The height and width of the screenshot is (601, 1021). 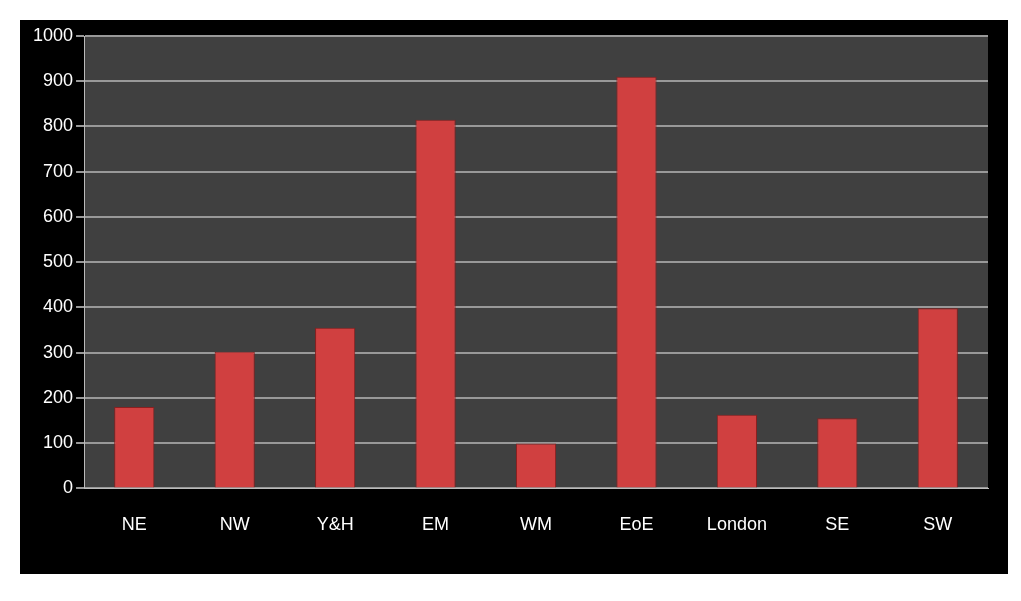 I want to click on x-tick-label: SW, so click(x=938, y=524).